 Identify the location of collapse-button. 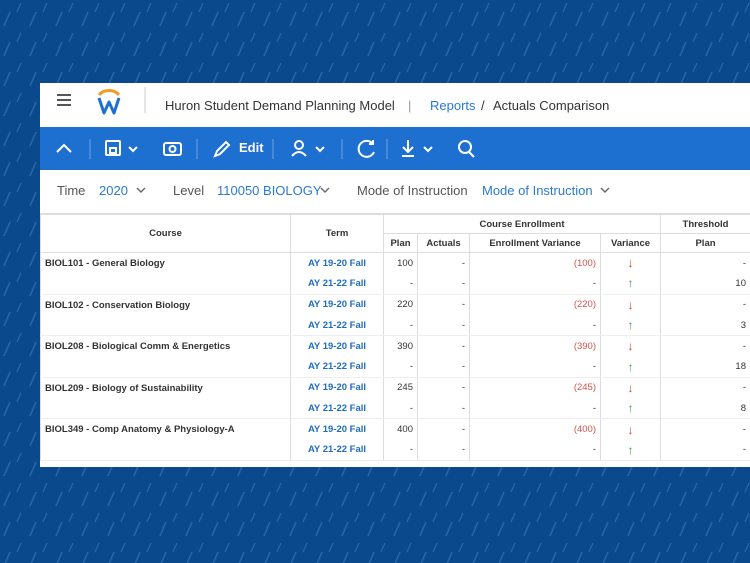
(64, 148).